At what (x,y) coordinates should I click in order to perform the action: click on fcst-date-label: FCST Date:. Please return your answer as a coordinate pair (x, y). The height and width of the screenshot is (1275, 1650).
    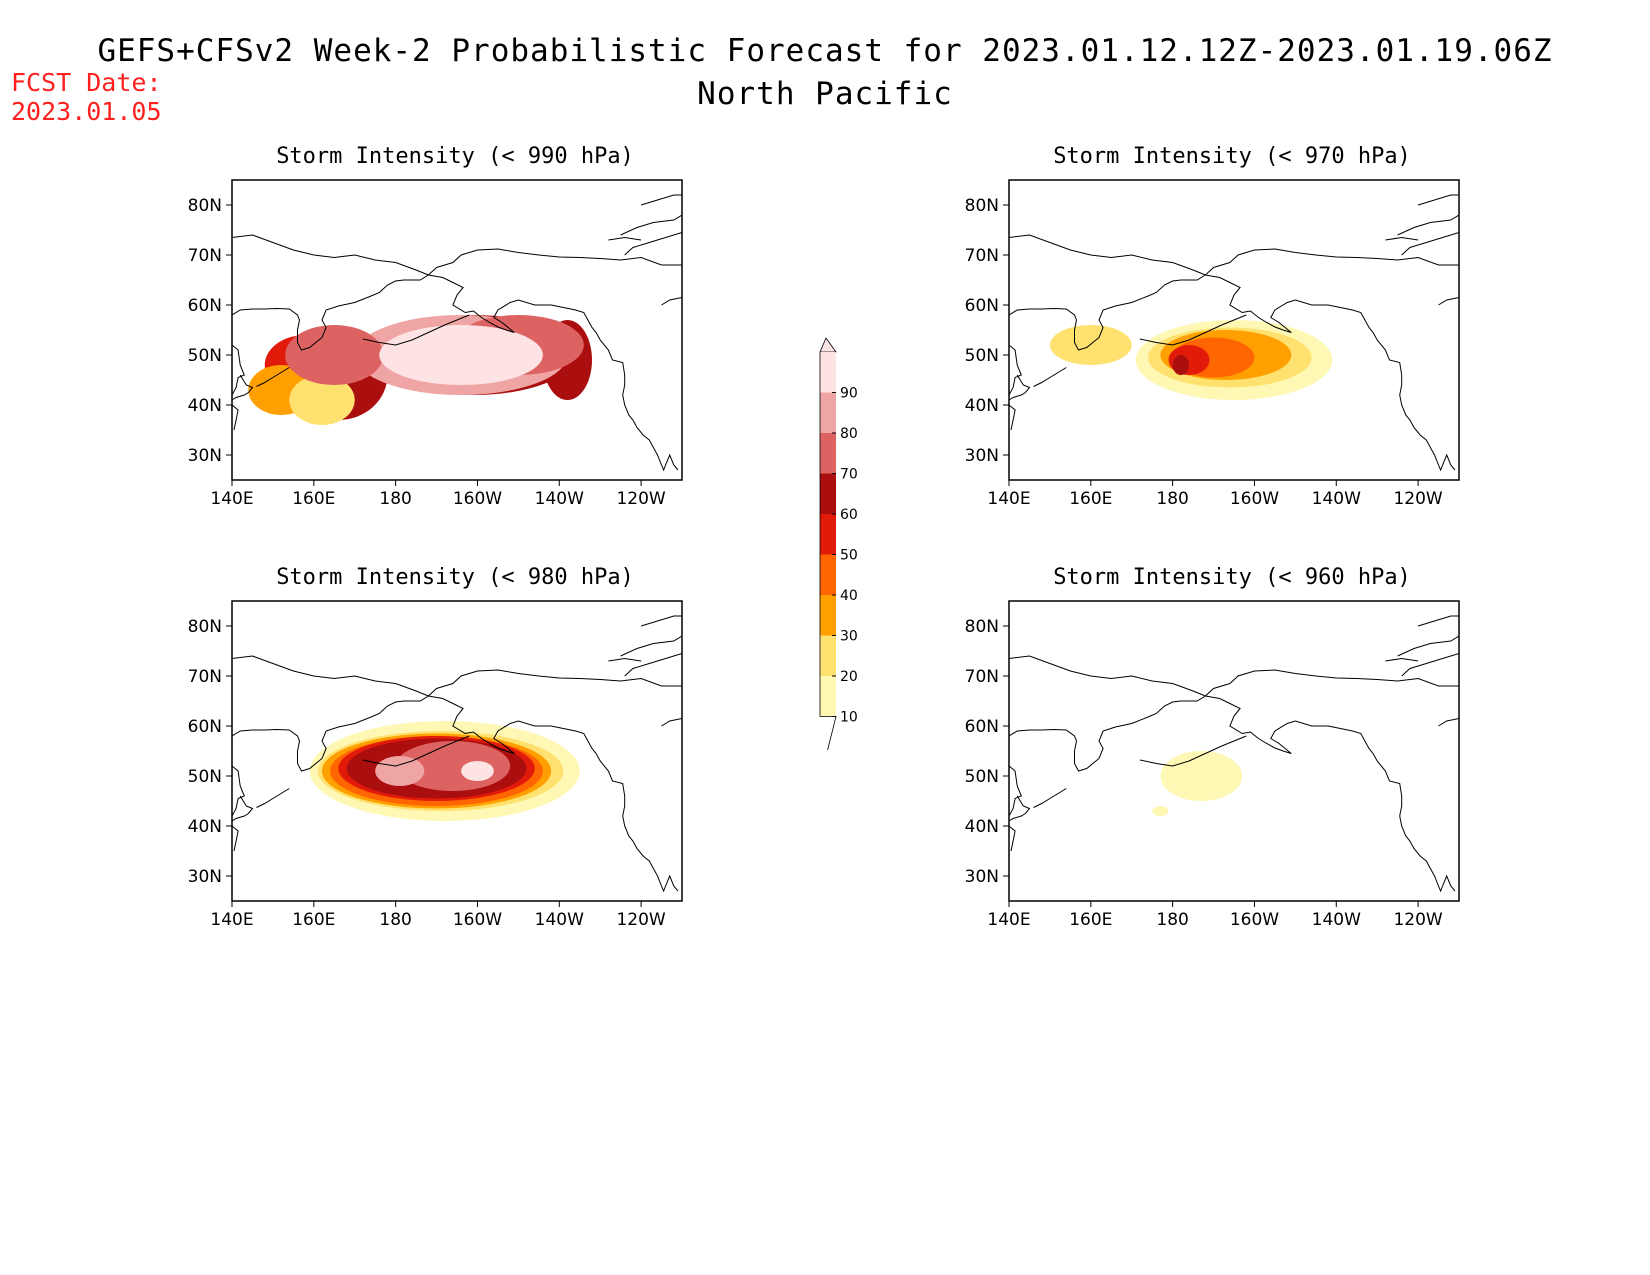
    Looking at the image, I should click on (86, 82).